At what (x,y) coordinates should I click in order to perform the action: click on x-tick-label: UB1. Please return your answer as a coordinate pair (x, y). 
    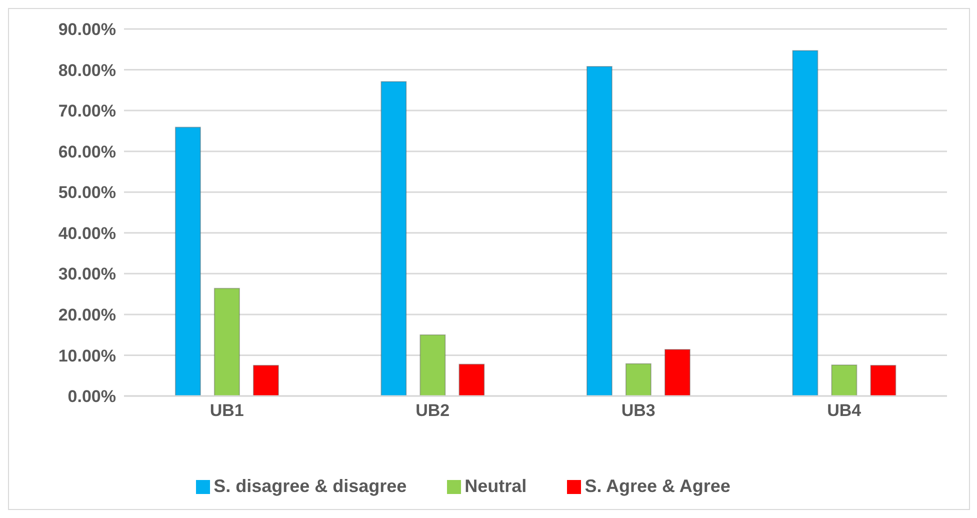
    Looking at the image, I should click on (227, 410).